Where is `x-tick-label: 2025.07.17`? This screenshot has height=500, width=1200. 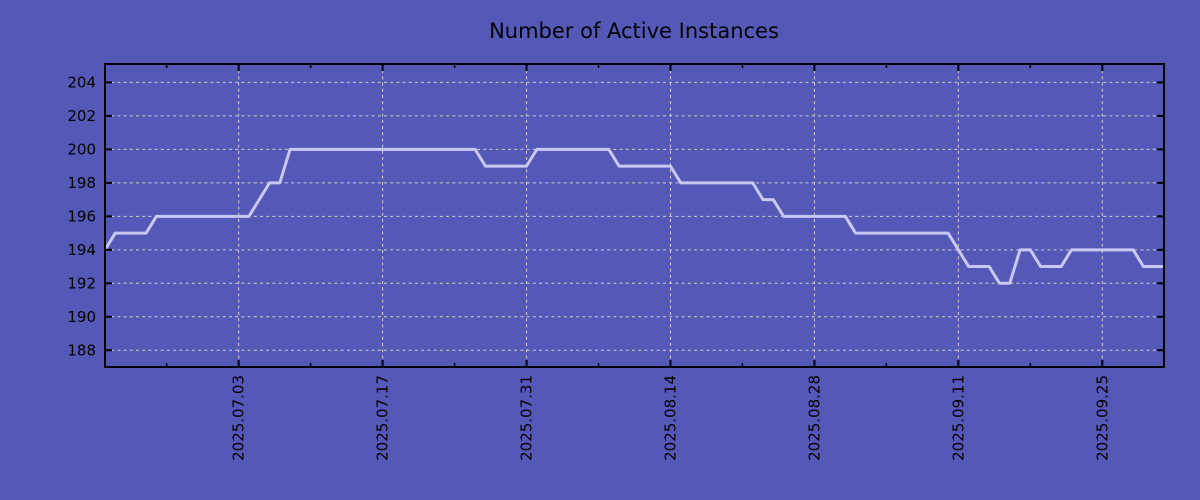 x-tick-label: 2025.07.17 is located at coordinates (383, 418).